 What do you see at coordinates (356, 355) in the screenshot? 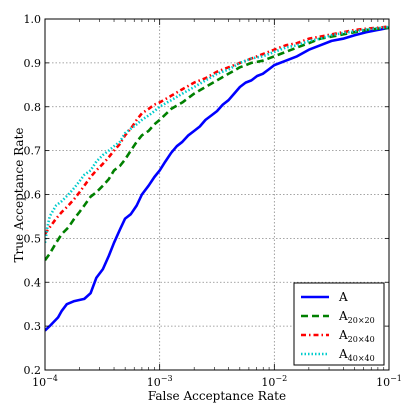
I see `legend-label-4: A40×40` at bounding box center [356, 355].